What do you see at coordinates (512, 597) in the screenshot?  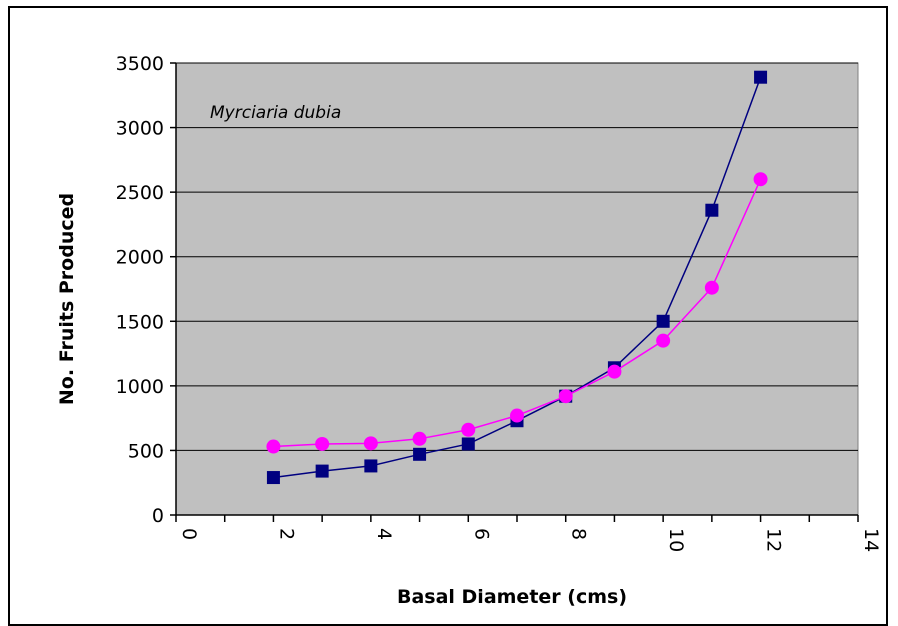 I see `x-axis-label: Basal Diameter (cms)` at bounding box center [512, 597].